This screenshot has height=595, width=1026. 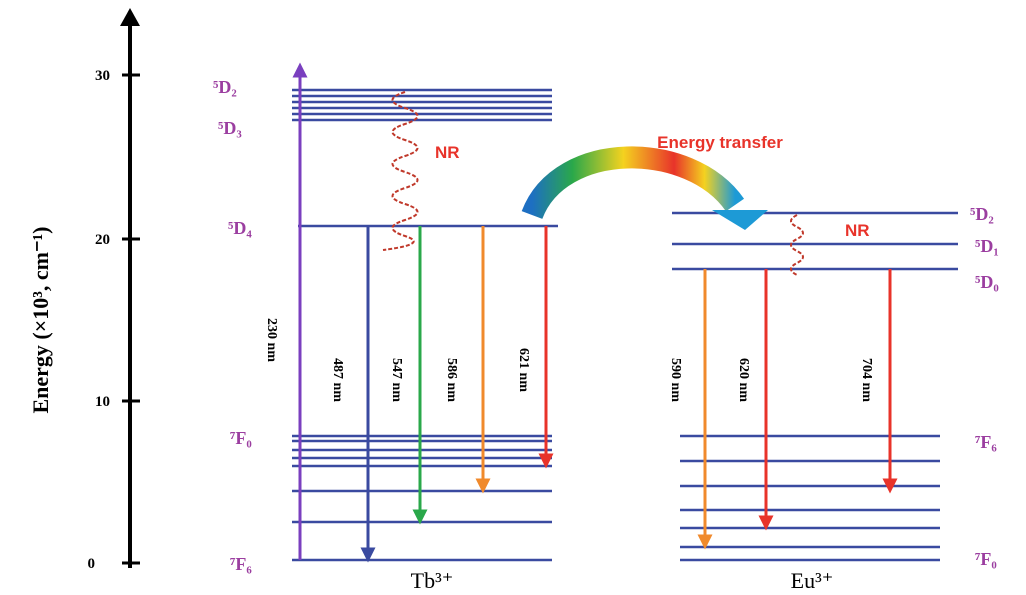 I want to click on tick-label: 10, so click(x=102, y=402).